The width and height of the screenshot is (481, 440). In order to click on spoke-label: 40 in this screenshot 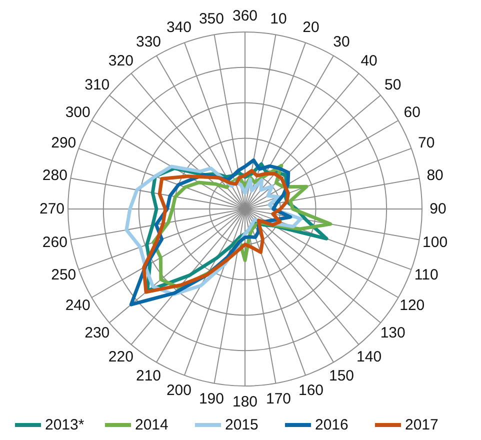, I will do `click(369, 61)`.